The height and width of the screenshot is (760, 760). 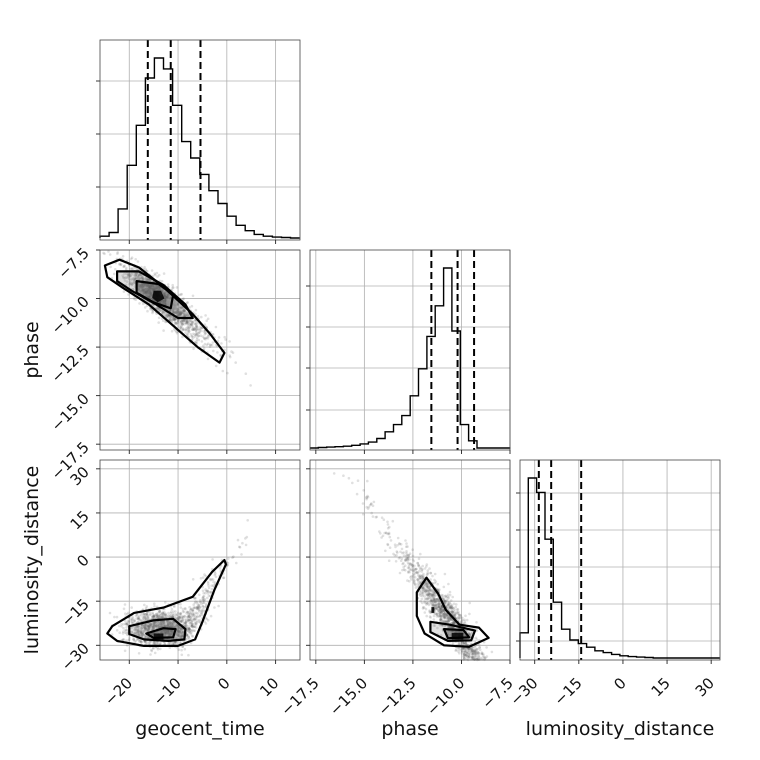 What do you see at coordinates (619, 683) in the screenshot?
I see `x-tick-label: 0` at bounding box center [619, 683].